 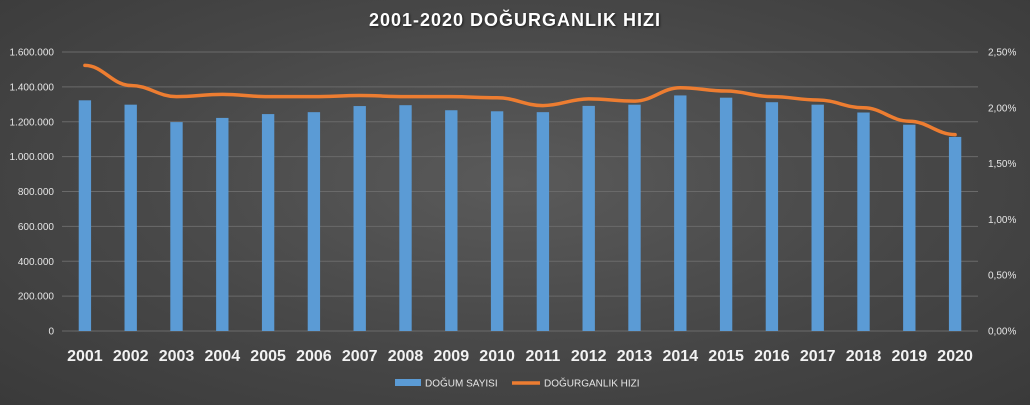 What do you see at coordinates (85, 356) in the screenshot?
I see `x-tick-label: 2001` at bounding box center [85, 356].